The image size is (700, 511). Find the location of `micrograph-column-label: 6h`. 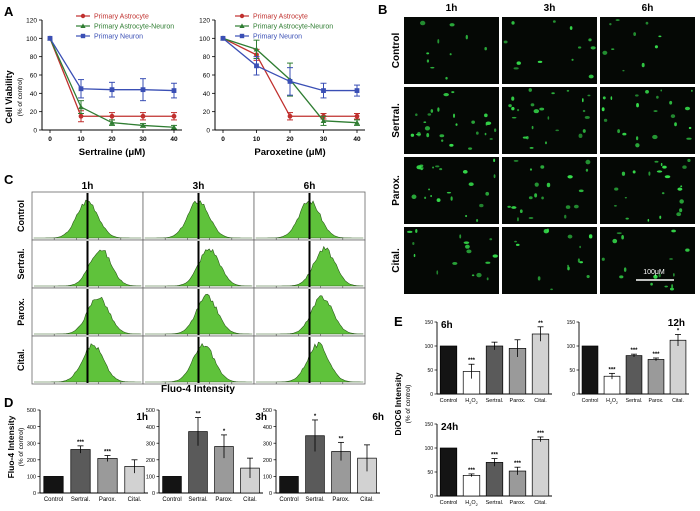

micrograph-column-label: 6h is located at coordinates (648, 8).